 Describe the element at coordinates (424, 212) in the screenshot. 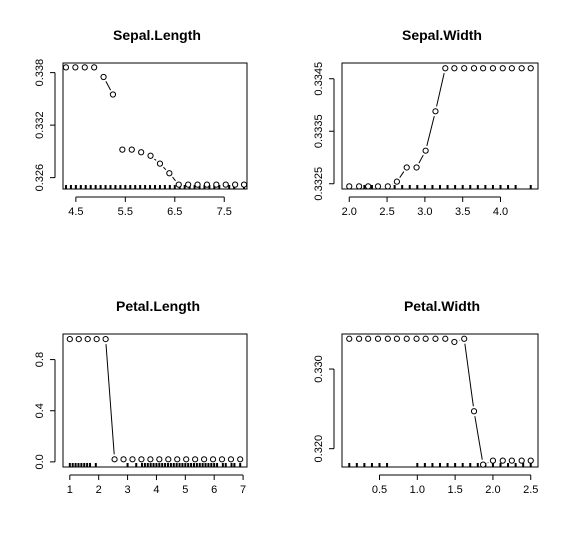

I see `x-tick-label: 3.0` at that location.